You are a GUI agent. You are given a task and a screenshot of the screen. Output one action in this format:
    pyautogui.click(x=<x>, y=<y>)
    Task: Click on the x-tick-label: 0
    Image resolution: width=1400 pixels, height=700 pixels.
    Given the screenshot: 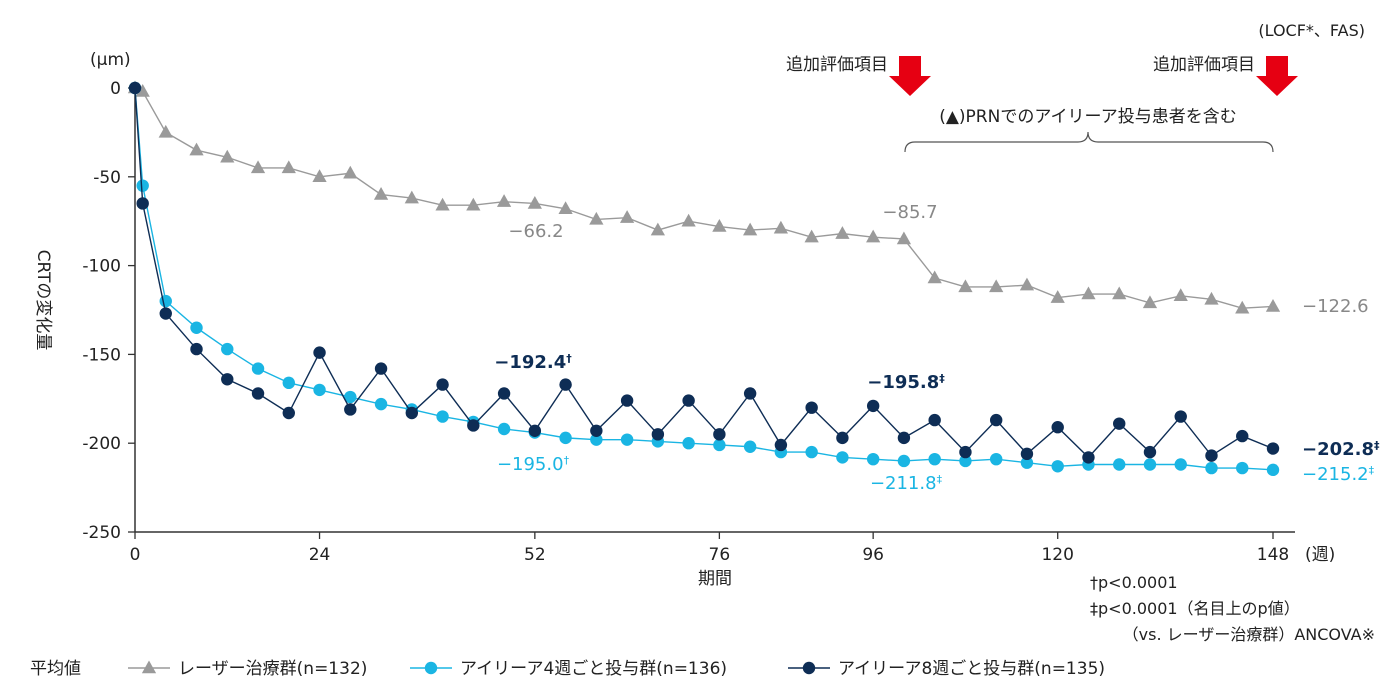 What is the action you would take?
    pyautogui.click(x=135, y=555)
    